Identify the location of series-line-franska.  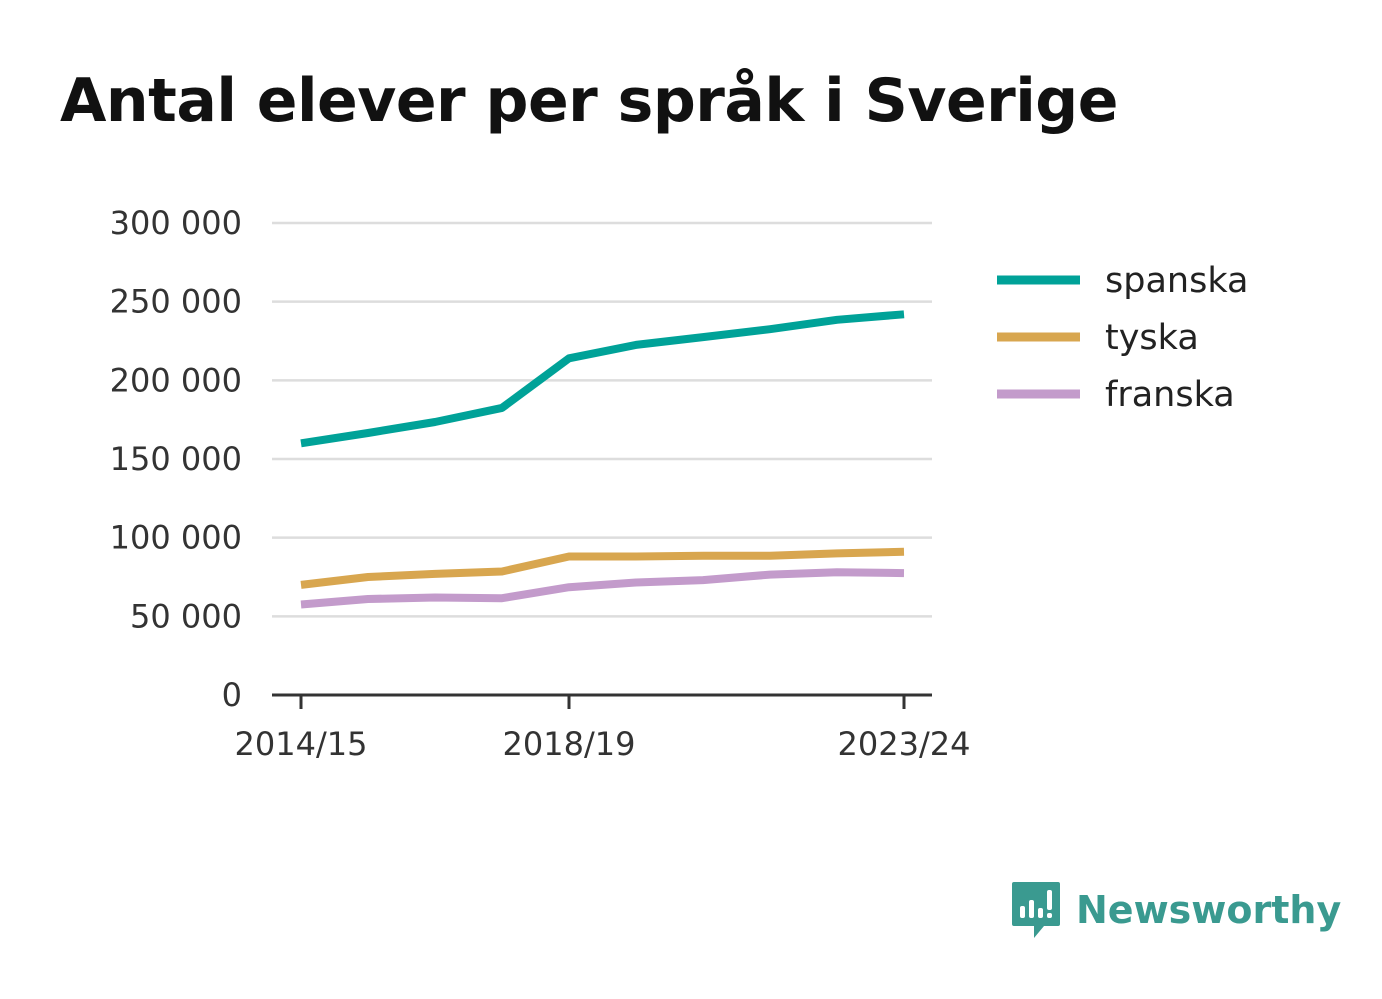
(602, 588).